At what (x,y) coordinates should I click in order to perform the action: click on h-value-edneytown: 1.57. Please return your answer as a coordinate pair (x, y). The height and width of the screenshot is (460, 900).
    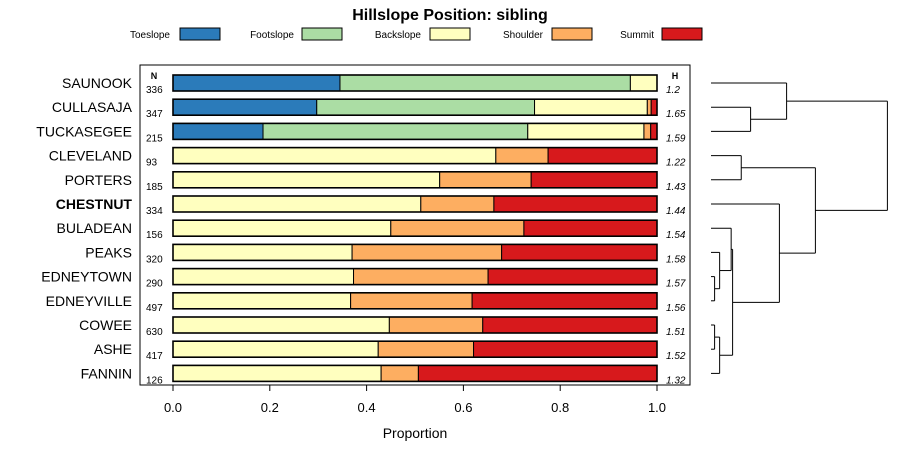
    Looking at the image, I should click on (676, 284).